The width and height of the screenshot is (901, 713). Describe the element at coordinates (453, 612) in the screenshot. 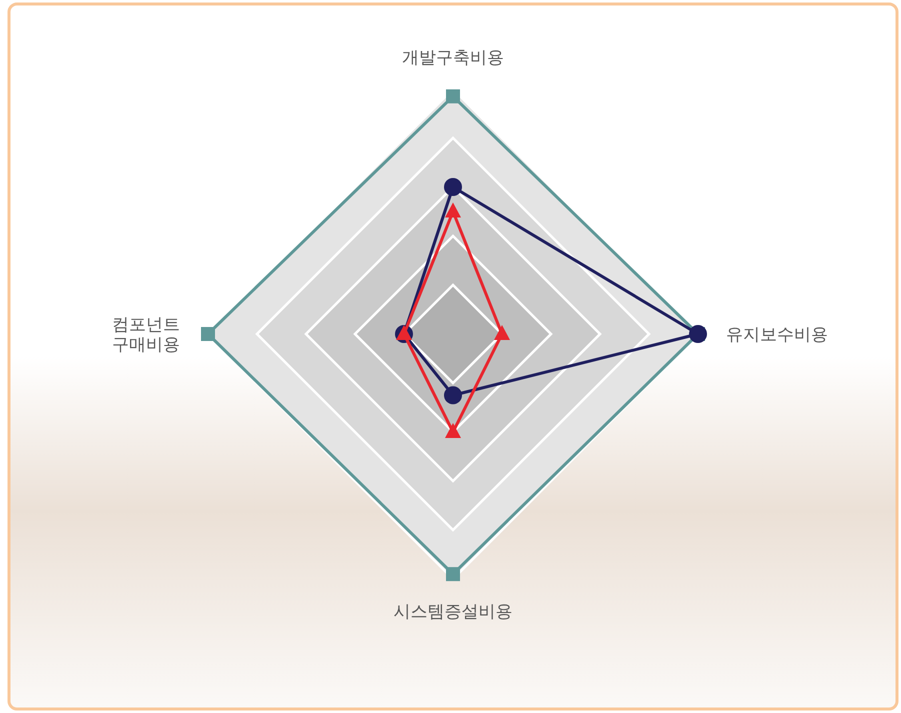

I see `spoke-label: 시스템증설비용` at that location.